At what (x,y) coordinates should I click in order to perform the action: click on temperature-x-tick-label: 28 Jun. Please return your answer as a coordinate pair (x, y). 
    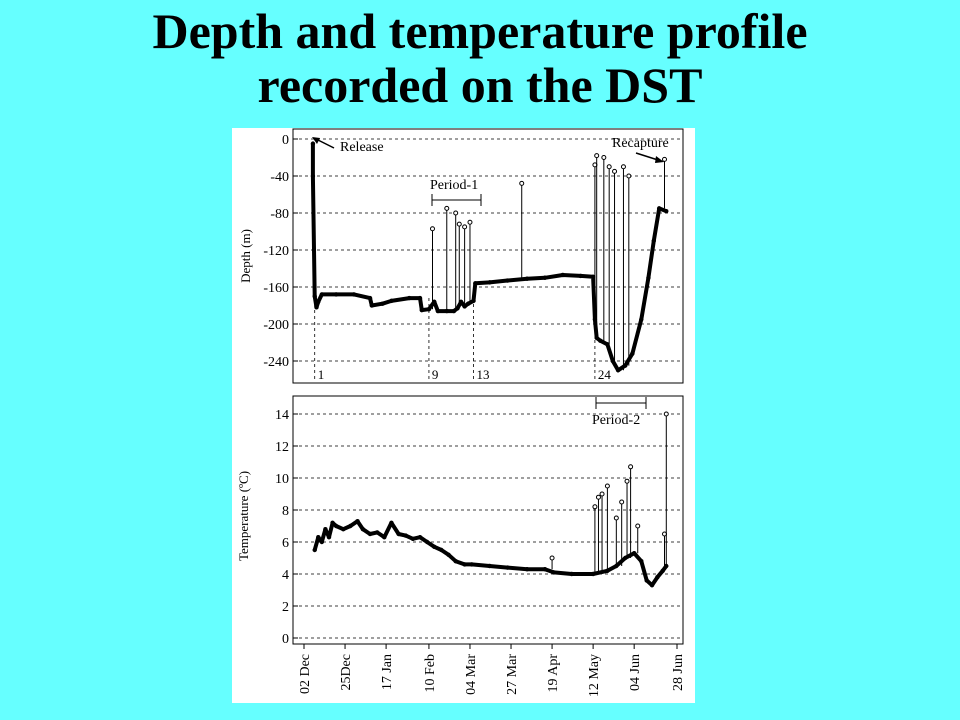
    Looking at the image, I should click on (678, 672).